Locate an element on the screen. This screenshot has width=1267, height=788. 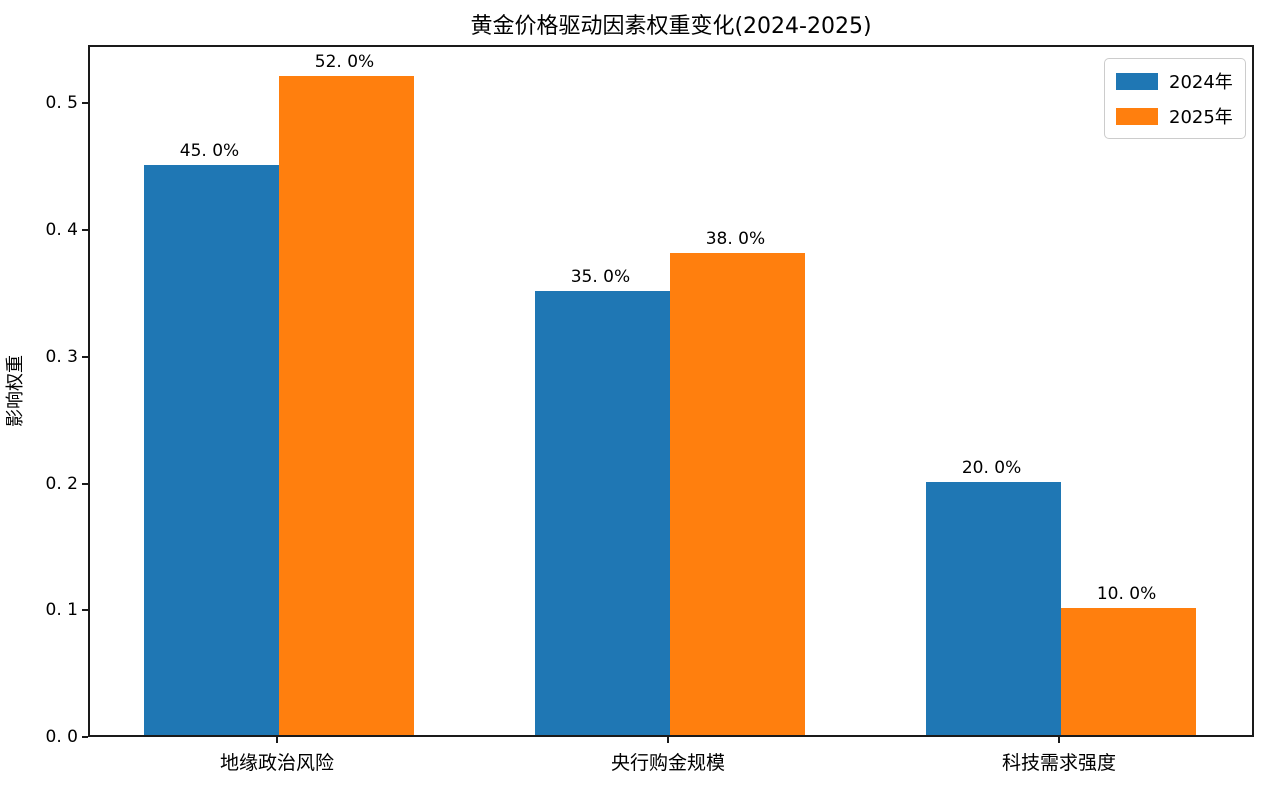
y-tick-label: 0. 2 is located at coordinates (61, 483).